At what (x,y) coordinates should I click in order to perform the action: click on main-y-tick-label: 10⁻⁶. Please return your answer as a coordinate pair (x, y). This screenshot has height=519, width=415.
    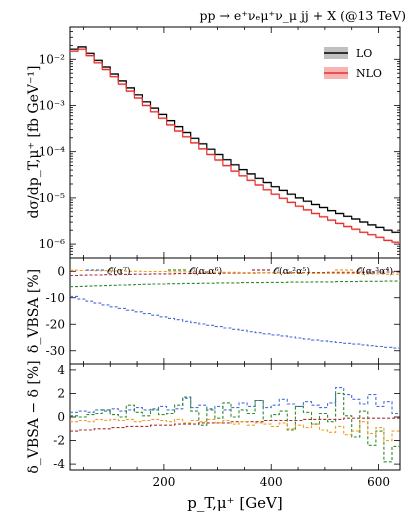
    Looking at the image, I should click on (52, 244).